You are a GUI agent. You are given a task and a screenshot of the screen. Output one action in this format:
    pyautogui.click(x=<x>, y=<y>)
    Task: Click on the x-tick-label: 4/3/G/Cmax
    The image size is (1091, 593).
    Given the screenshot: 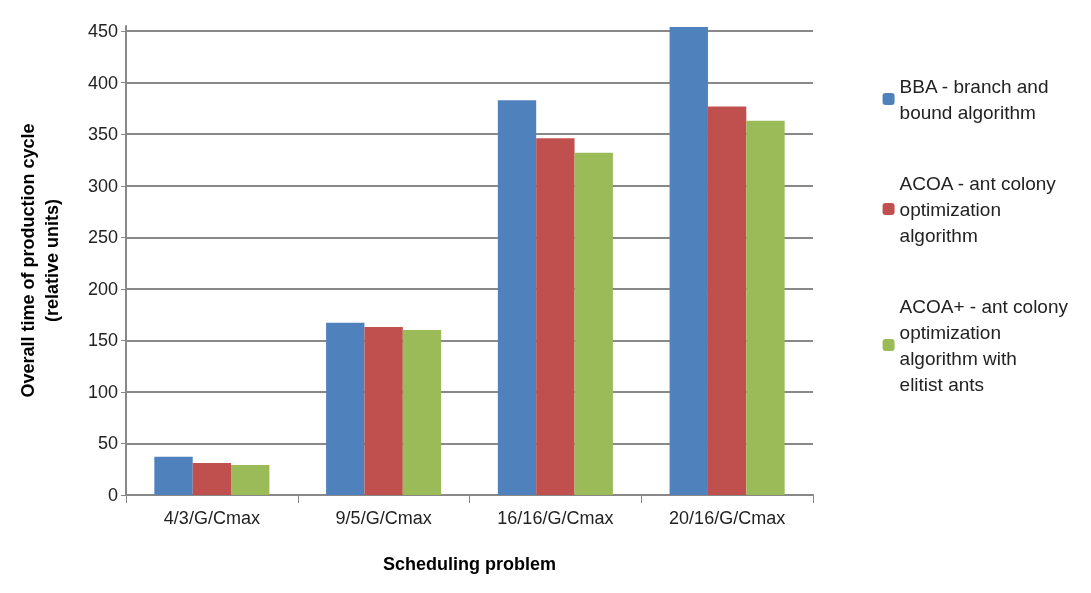 What is the action you would take?
    pyautogui.click(x=211, y=518)
    